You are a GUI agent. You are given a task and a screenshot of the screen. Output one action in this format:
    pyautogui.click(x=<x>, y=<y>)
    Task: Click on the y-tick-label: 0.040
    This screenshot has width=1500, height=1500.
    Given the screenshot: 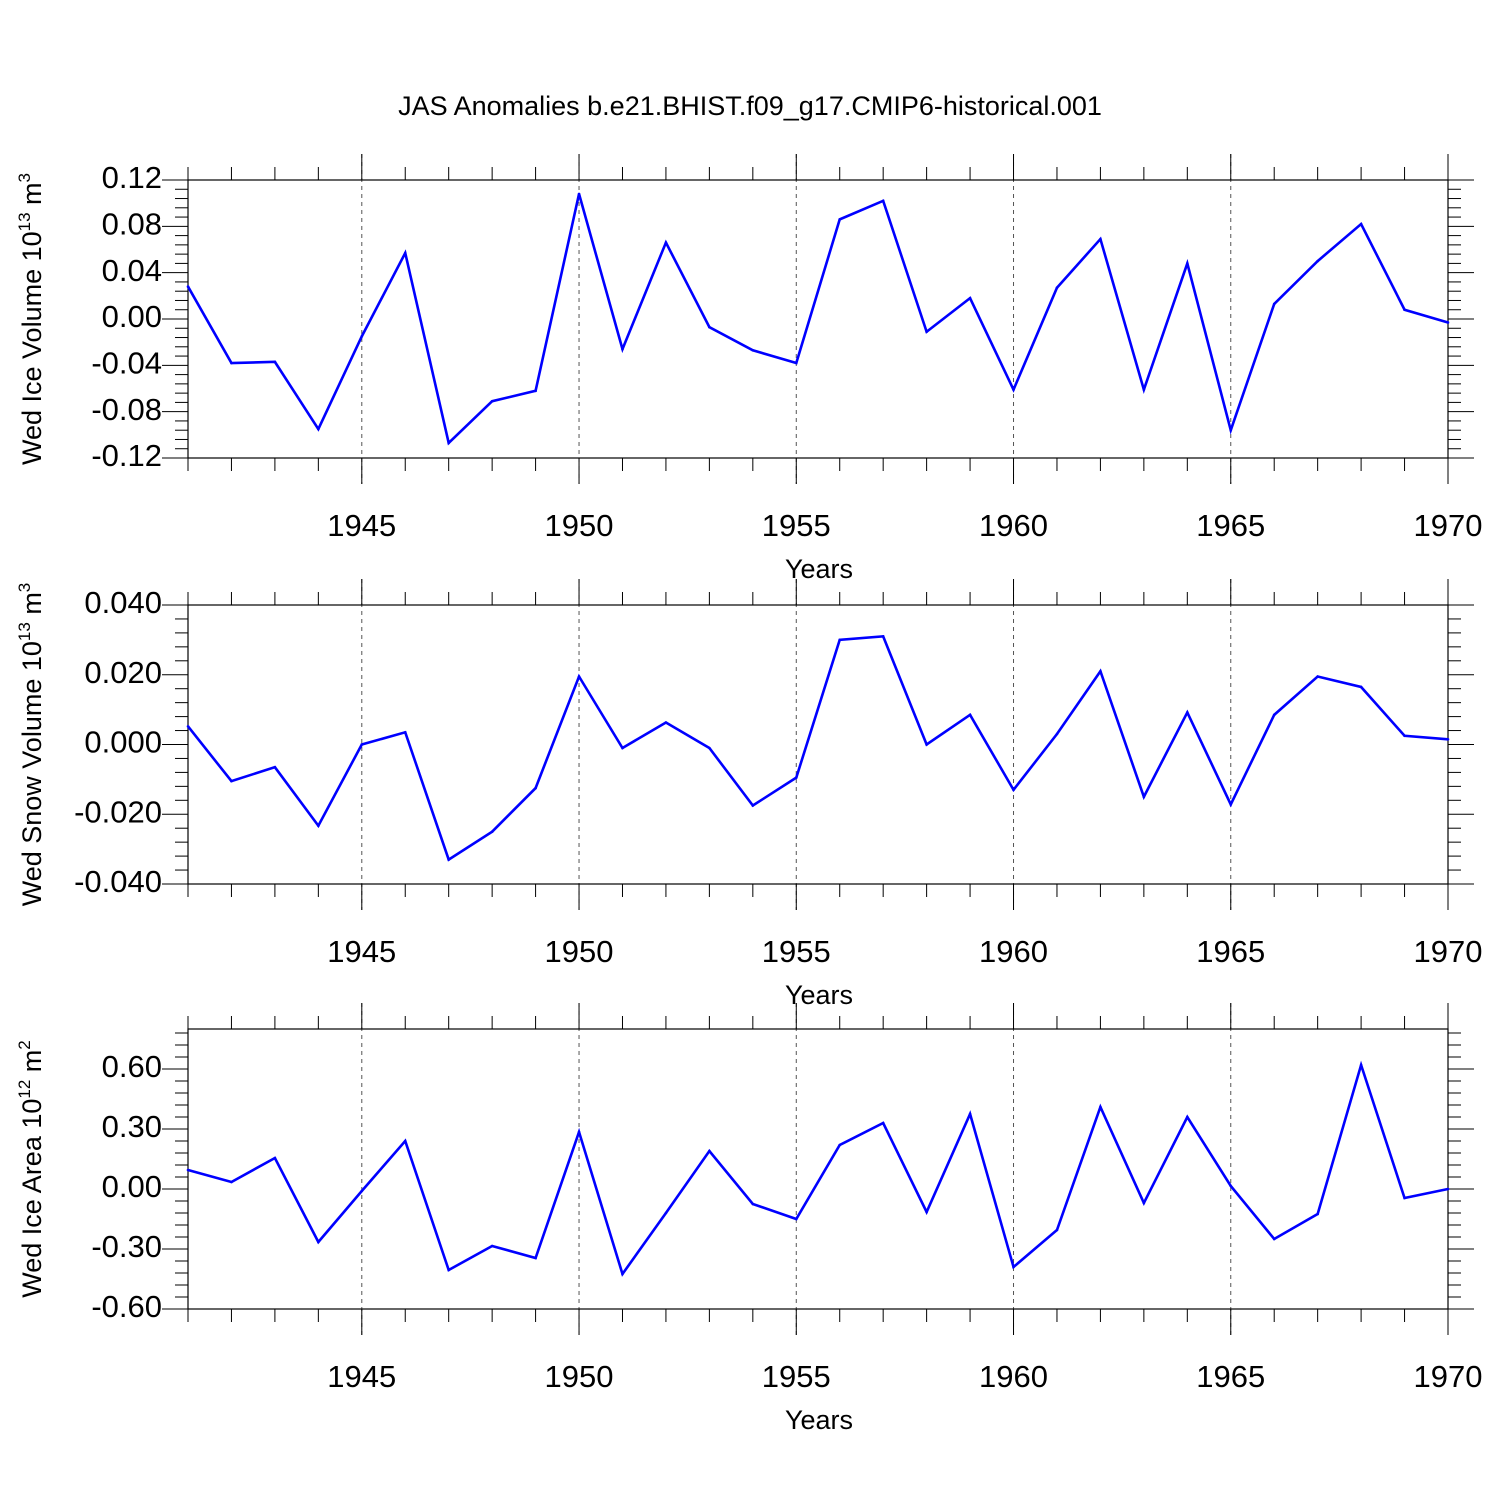 What is the action you would take?
    pyautogui.click(x=123, y=602)
    